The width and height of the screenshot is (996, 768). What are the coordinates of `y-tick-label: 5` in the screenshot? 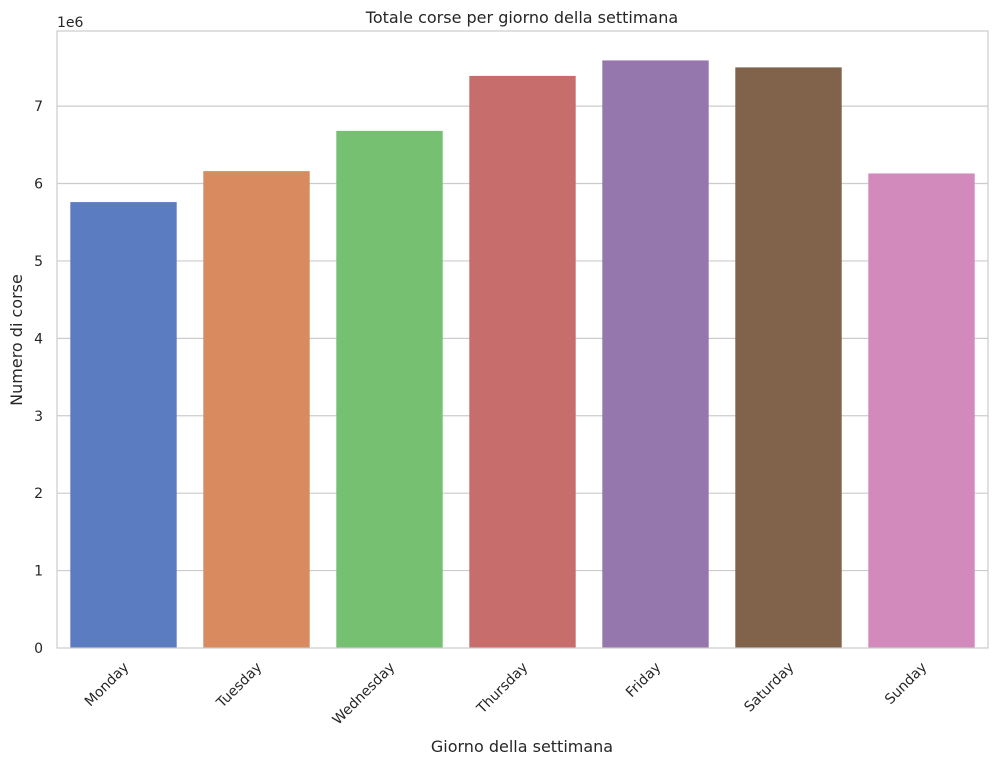 It's located at (38, 262).